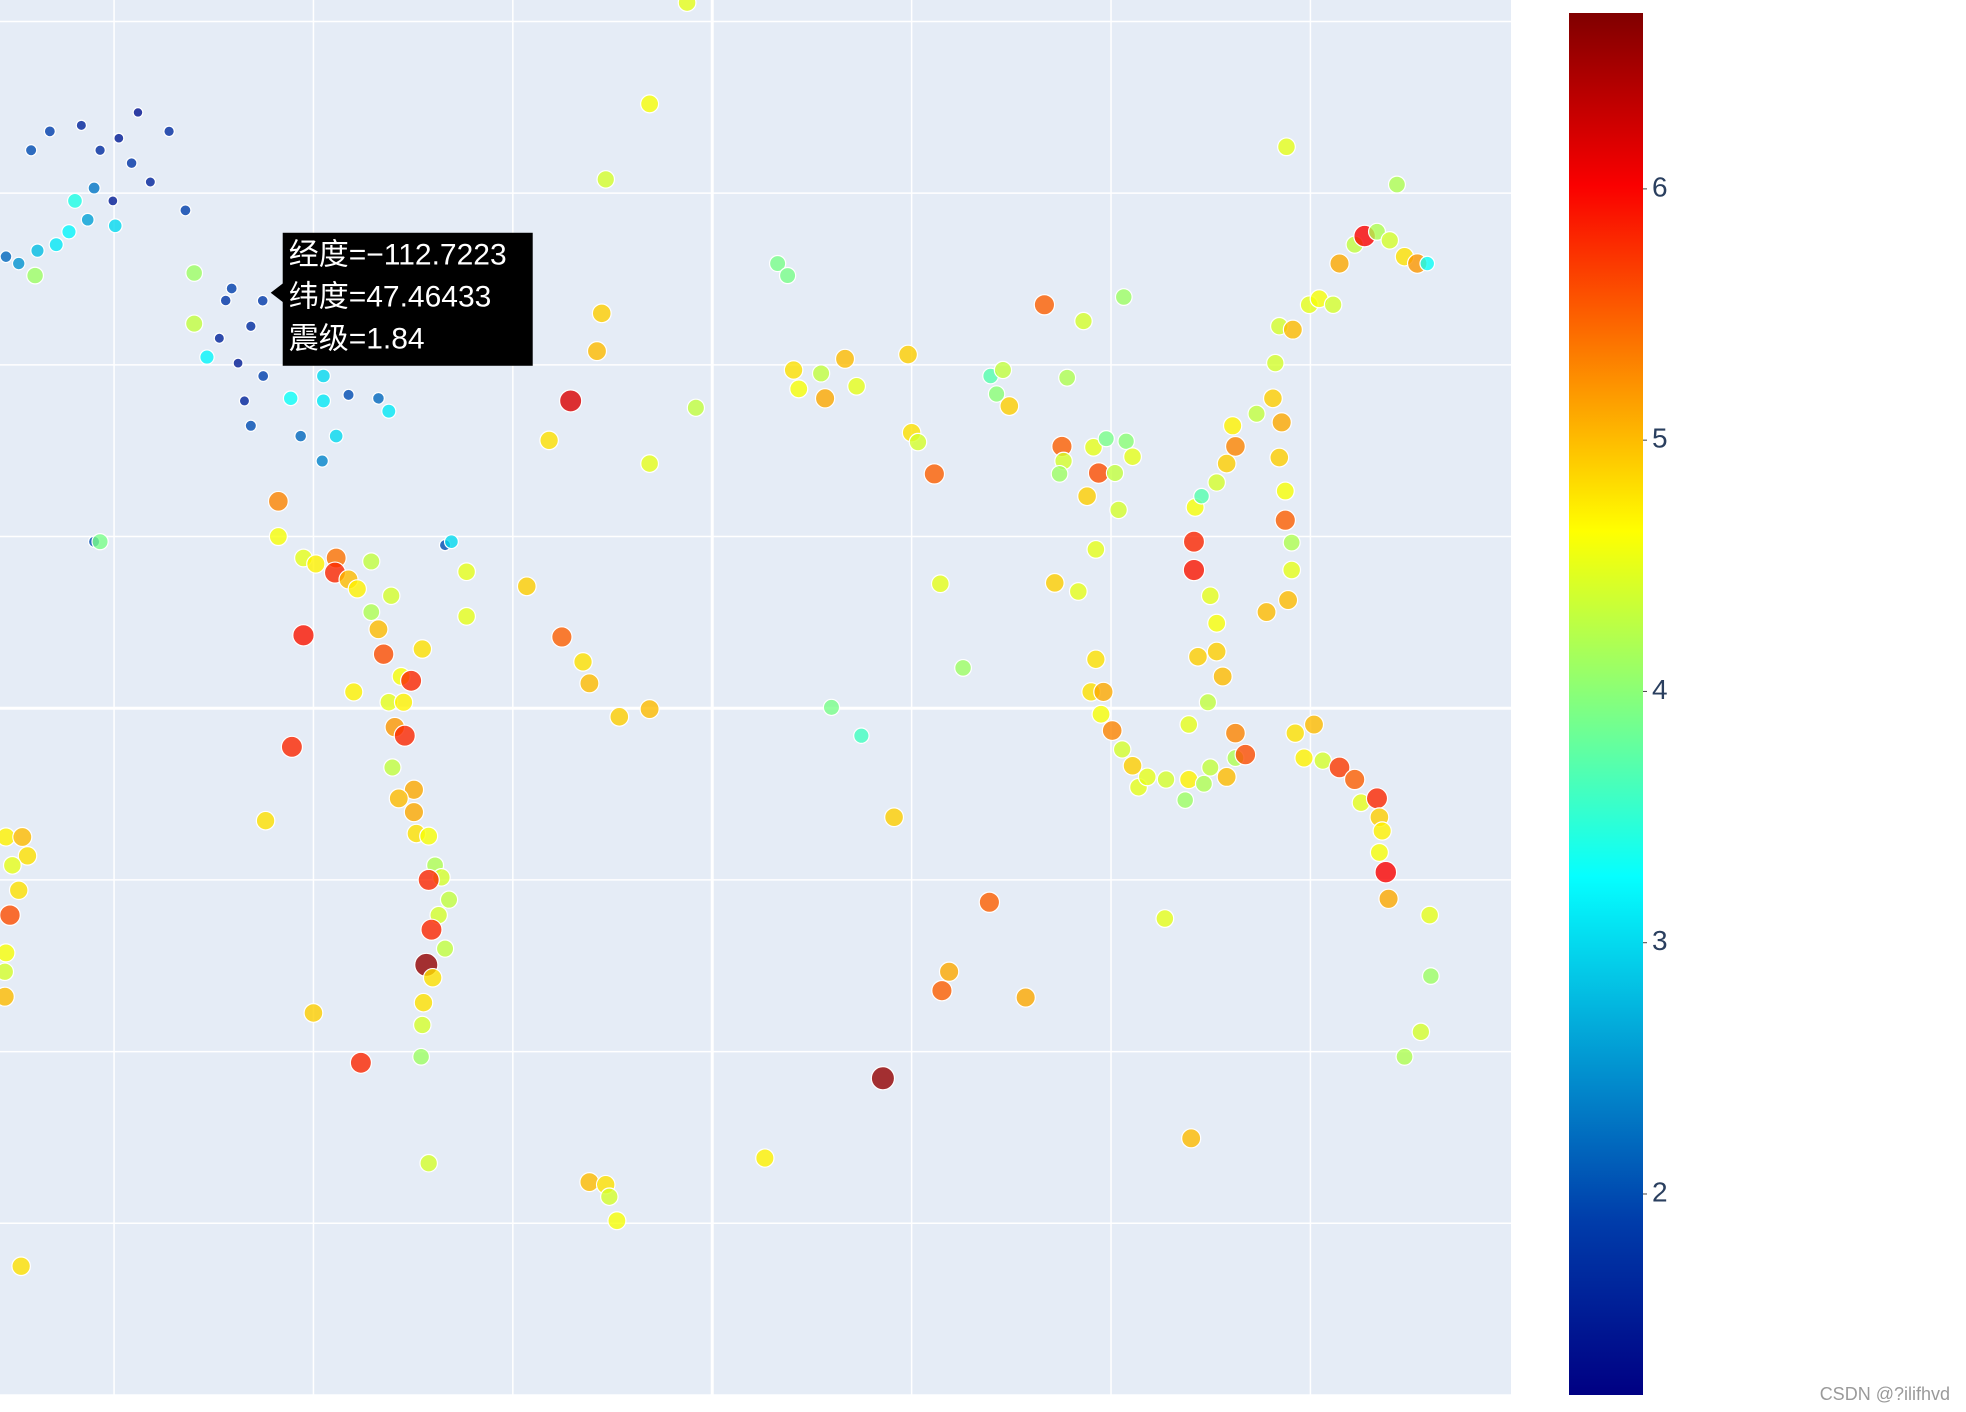  Describe the element at coordinates (357, 339) in the screenshot. I see `tooltip-line: 震级=1.84` at that location.